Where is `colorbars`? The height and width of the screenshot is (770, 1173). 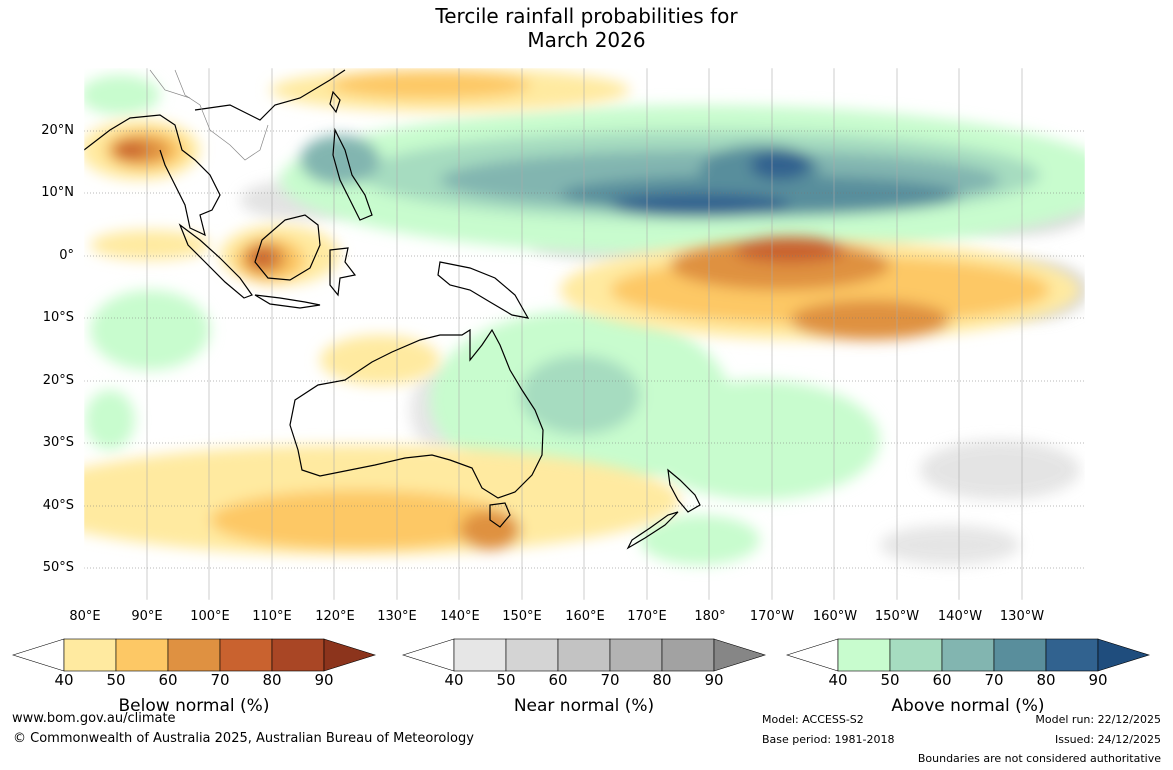
colorbars is located at coordinates (581, 655).